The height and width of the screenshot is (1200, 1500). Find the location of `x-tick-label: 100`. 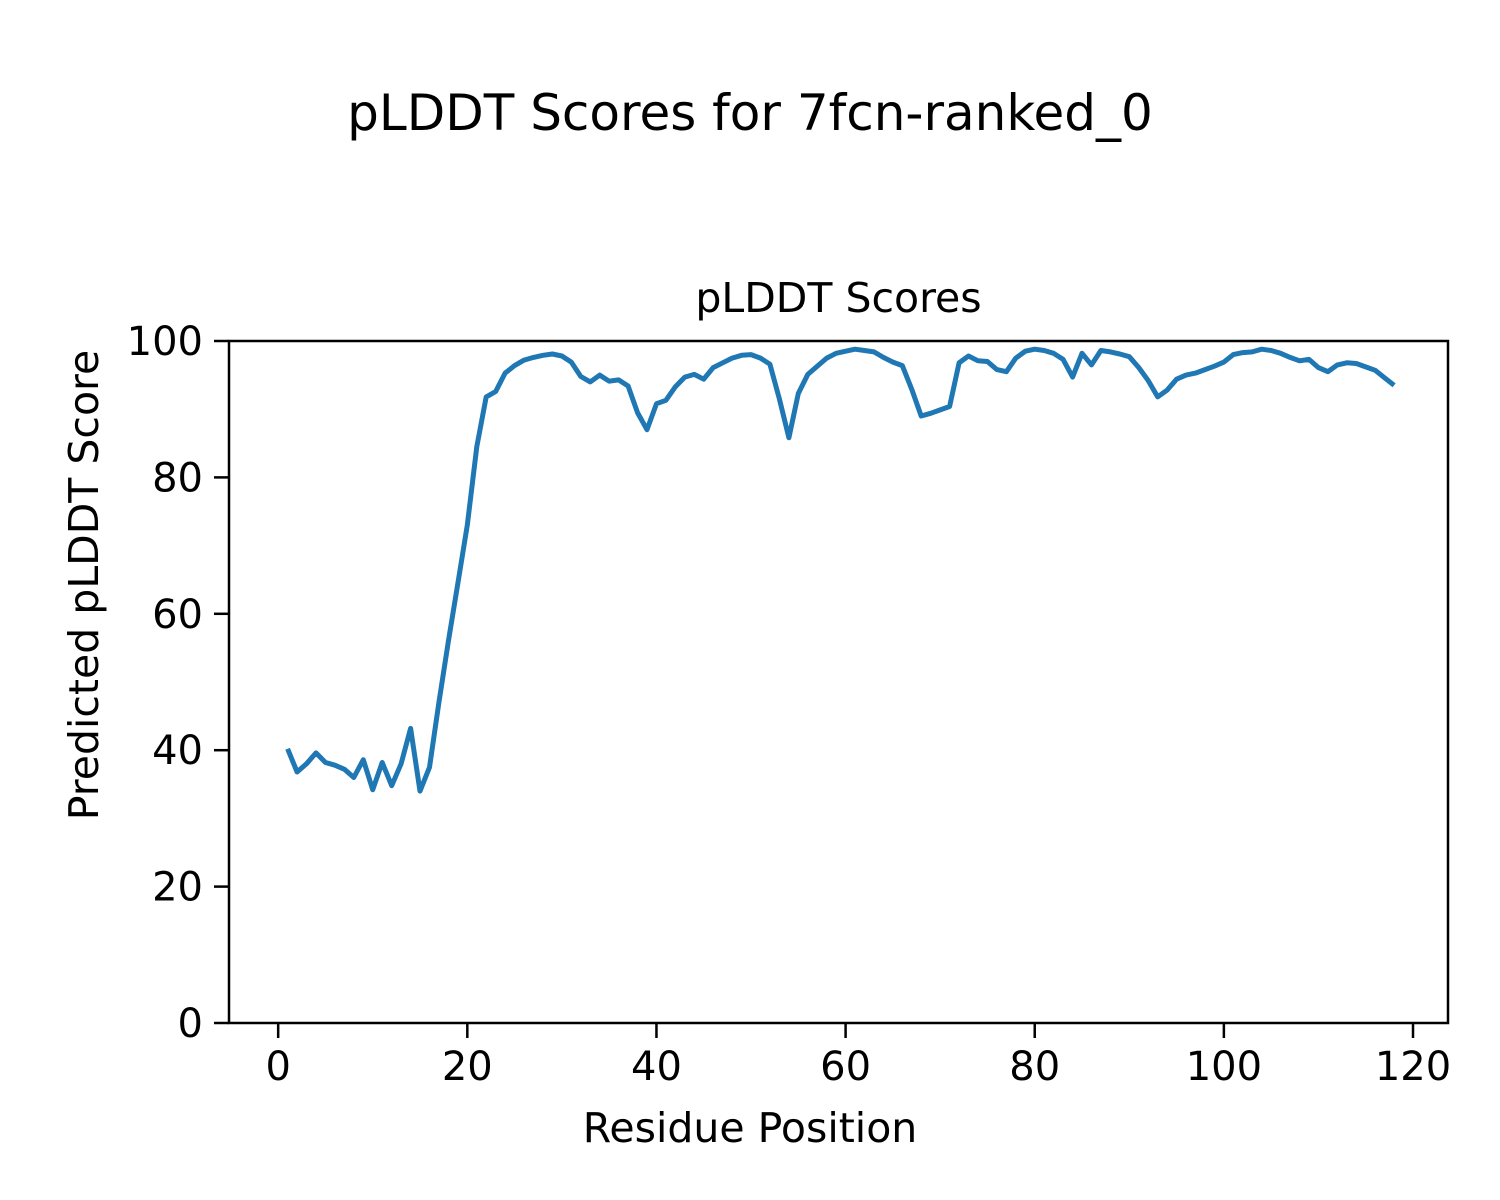

x-tick-label: 100 is located at coordinates (1224, 1067).